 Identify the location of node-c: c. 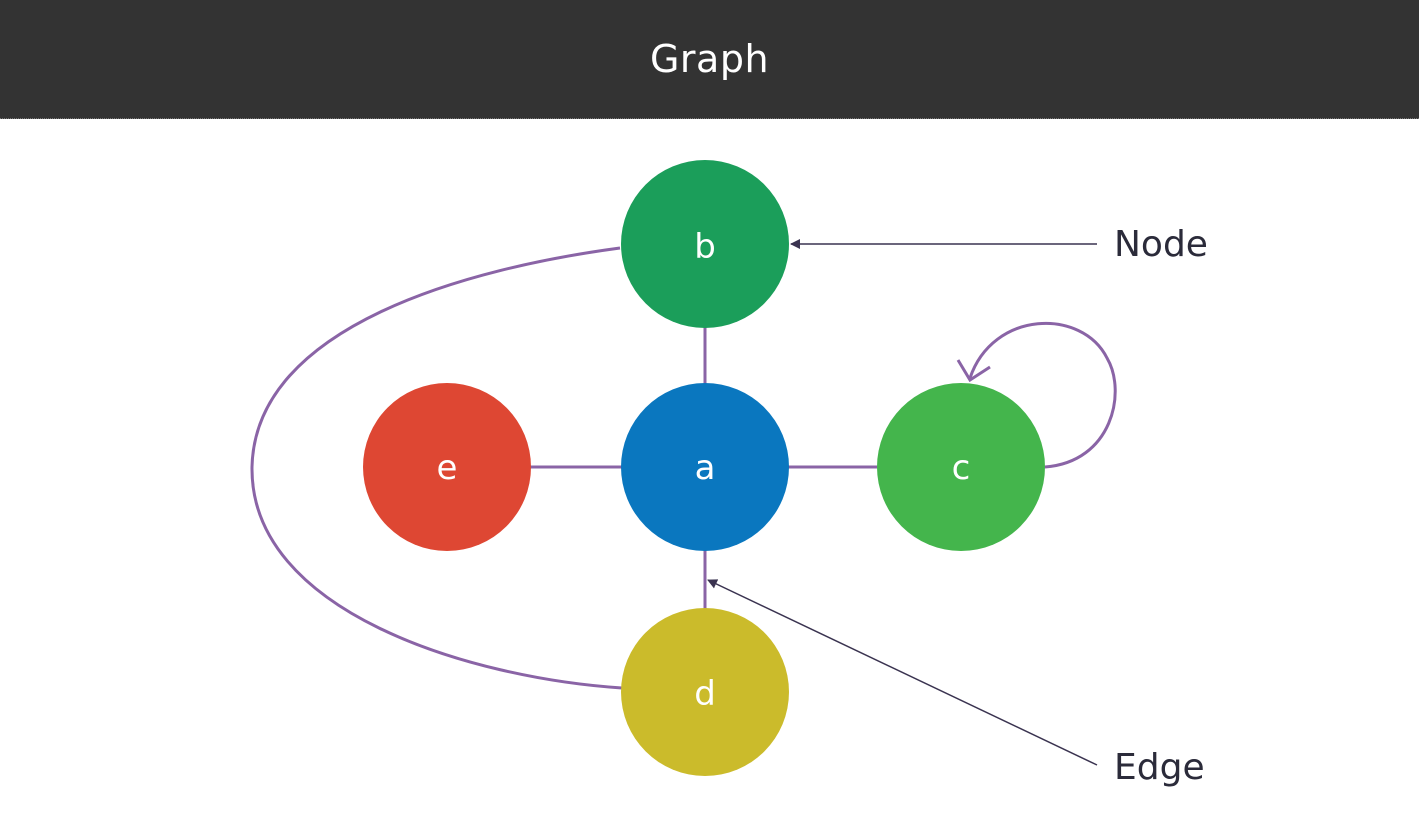
(961, 467).